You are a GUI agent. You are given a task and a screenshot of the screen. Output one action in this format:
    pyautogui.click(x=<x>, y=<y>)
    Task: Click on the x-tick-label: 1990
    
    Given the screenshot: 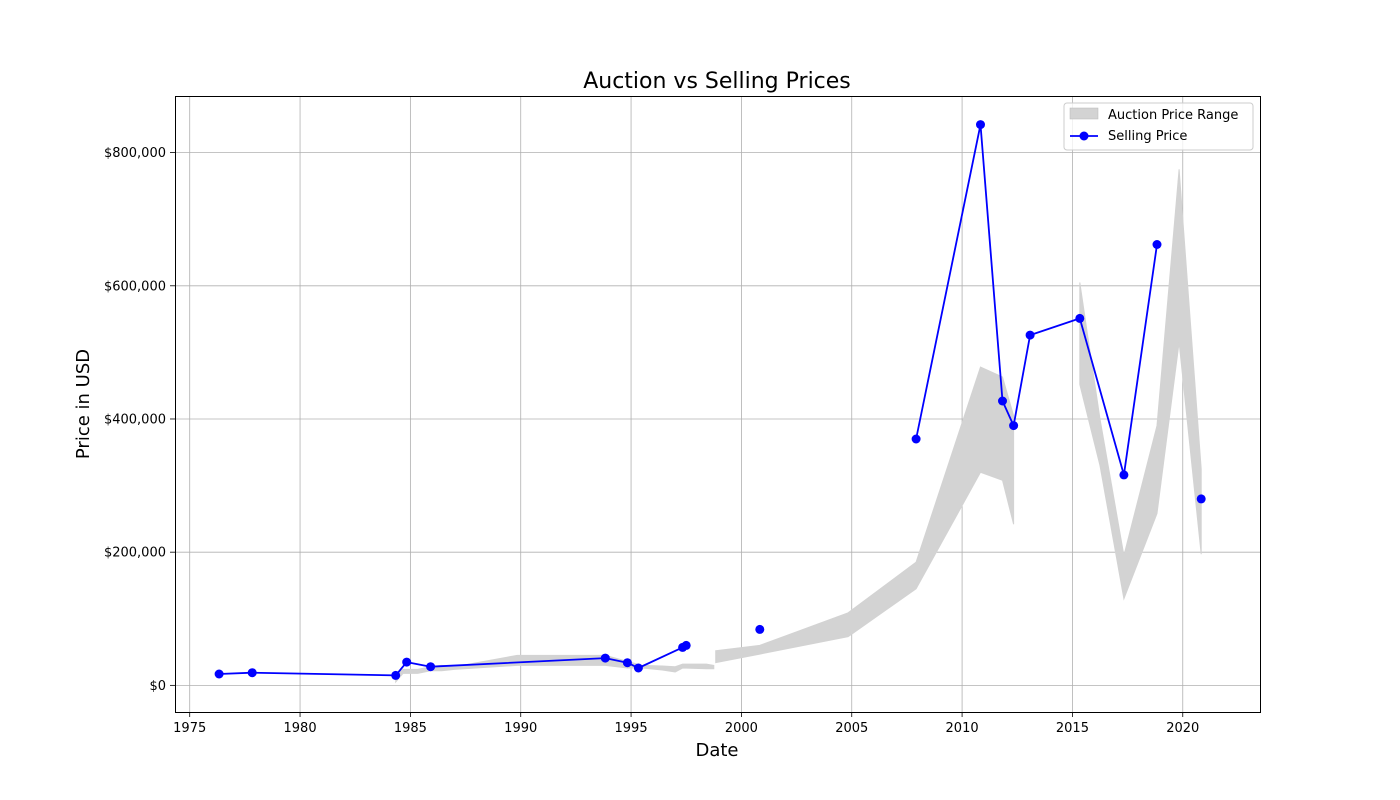 What is the action you would take?
    pyautogui.click(x=520, y=728)
    